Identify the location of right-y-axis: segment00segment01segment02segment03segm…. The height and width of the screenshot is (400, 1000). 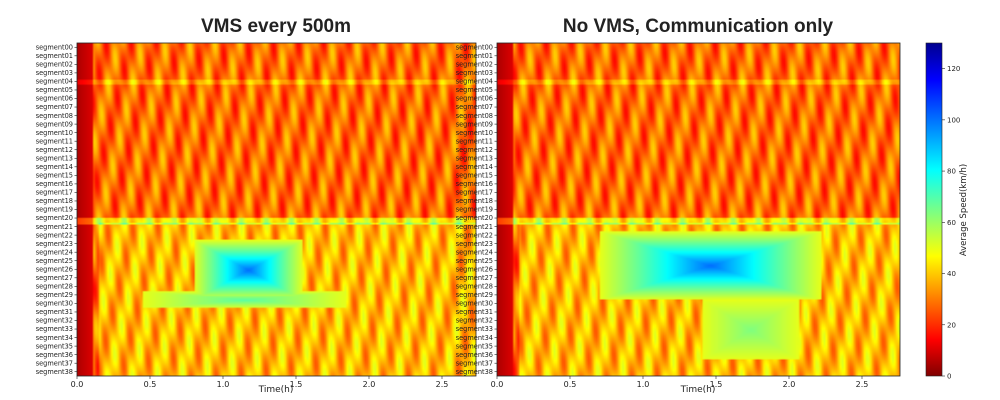
(476, 209).